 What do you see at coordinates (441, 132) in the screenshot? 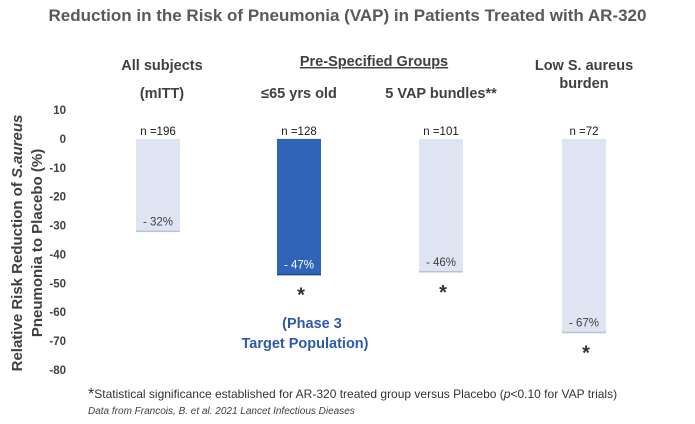
I see `n-label: n =101` at bounding box center [441, 132].